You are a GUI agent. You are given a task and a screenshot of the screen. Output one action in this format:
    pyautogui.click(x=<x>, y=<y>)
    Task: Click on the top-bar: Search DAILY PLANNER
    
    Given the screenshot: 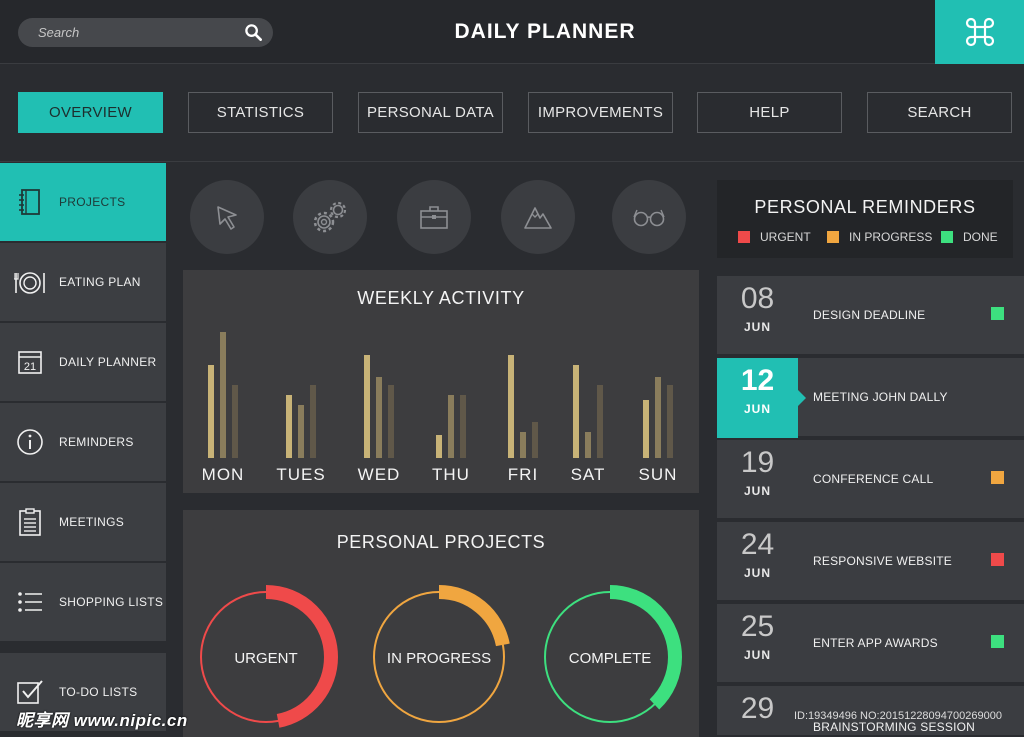 What is the action you would take?
    pyautogui.click(x=512, y=32)
    